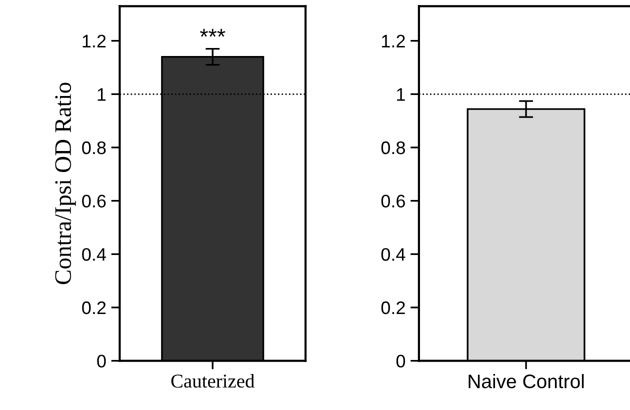 Image resolution: width=630 pixels, height=410 pixels. I want to click on y-axis-title: Contra/Ipsi OD Ratio, so click(65, 183).